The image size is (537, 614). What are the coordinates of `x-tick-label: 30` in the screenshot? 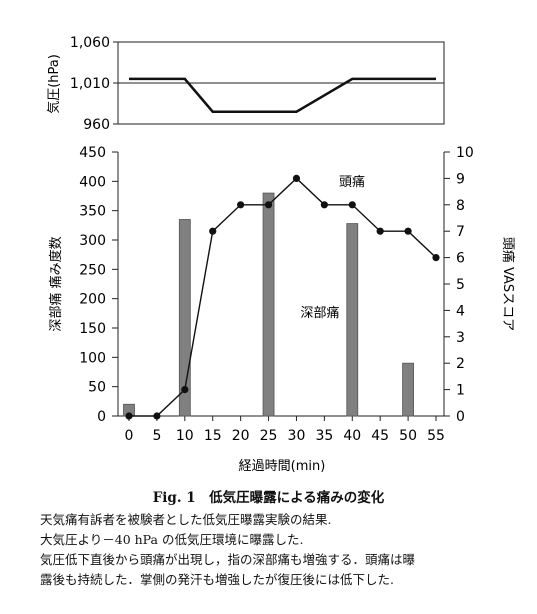 It's located at (297, 436).